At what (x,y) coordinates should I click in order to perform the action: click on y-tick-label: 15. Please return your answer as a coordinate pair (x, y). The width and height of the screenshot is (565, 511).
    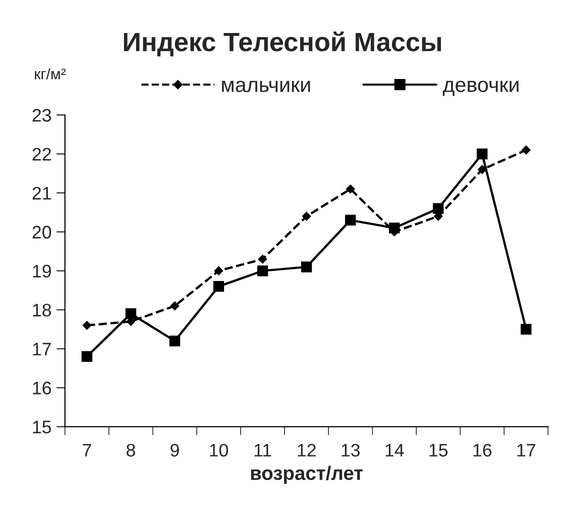
    Looking at the image, I should click on (42, 427).